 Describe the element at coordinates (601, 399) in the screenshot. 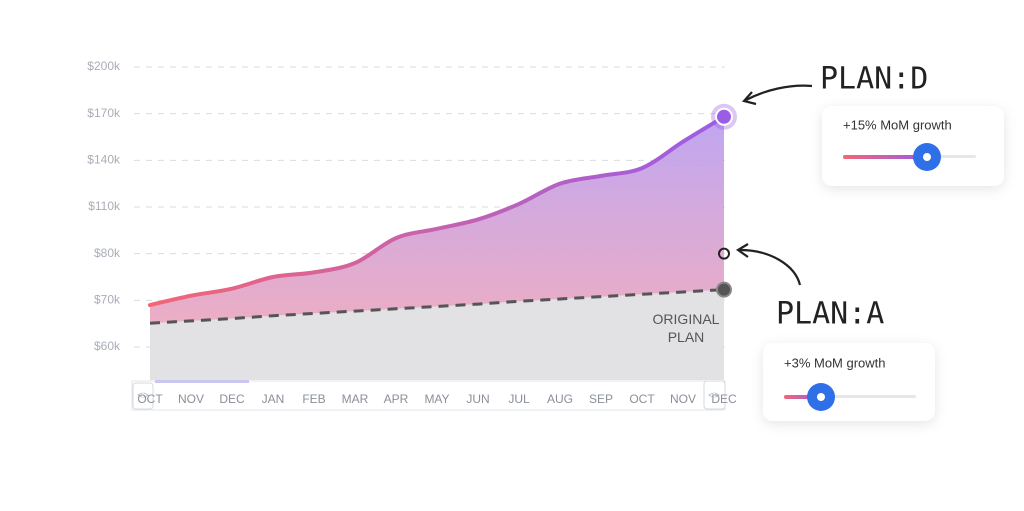

I see `x-tick-label: SEP` at that location.